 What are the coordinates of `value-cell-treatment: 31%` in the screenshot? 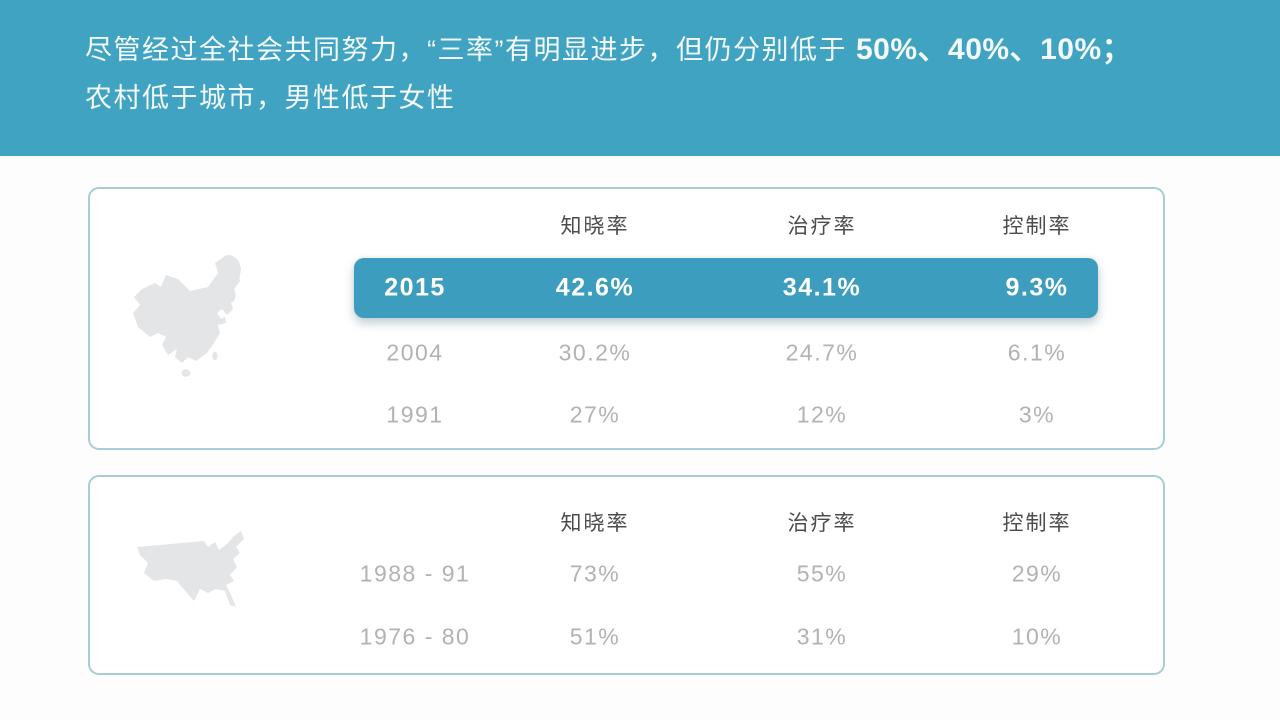 It's located at (822, 636).